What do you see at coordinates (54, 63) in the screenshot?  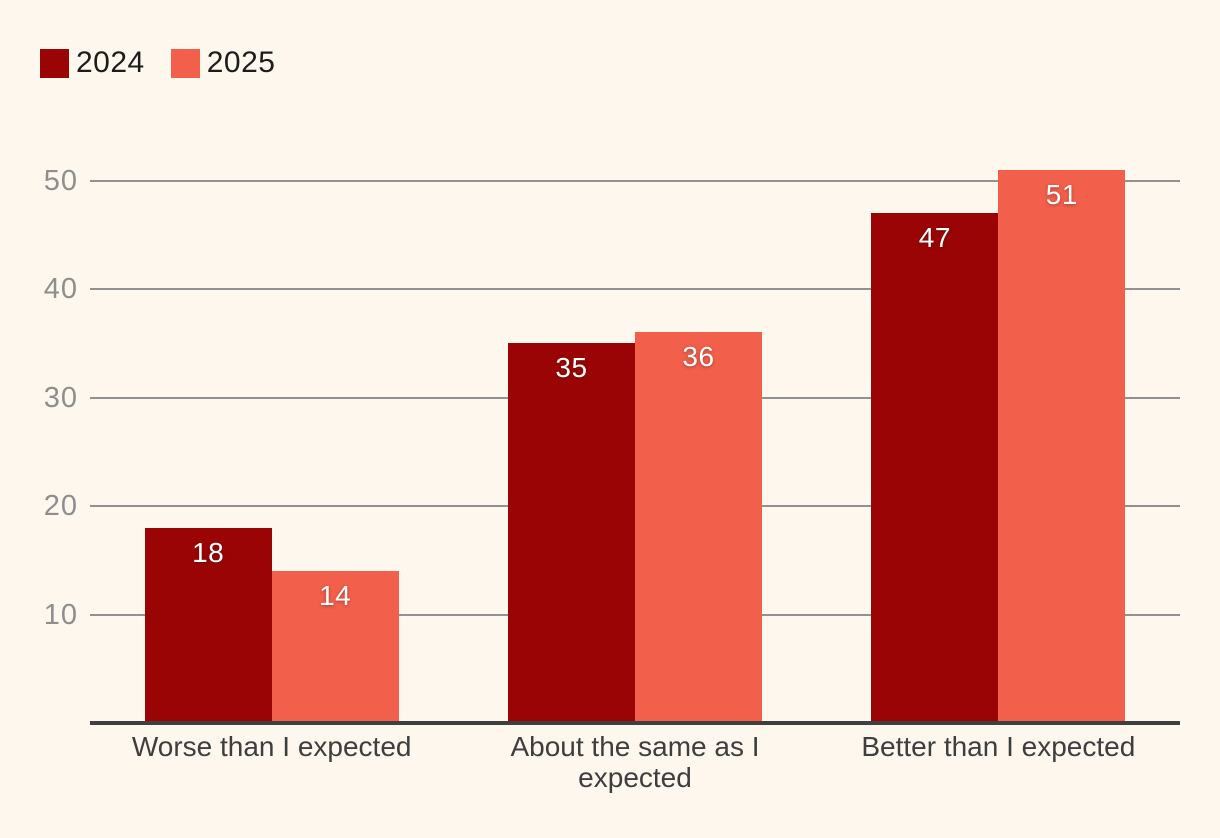 I see `legend-swatch-2024` at bounding box center [54, 63].